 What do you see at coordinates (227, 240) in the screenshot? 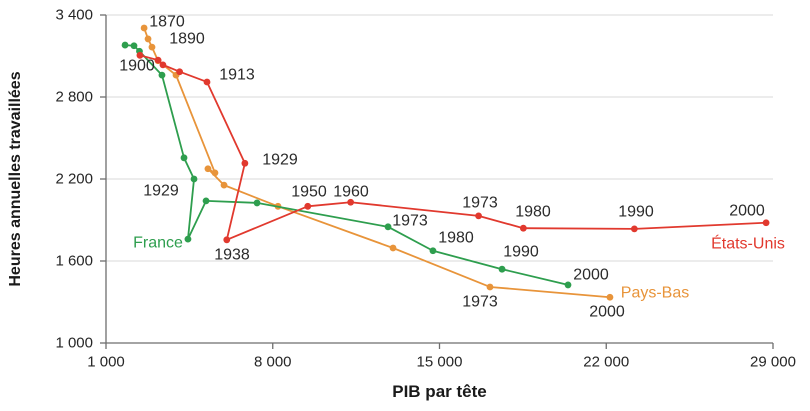
I see `data-point-etats-unis-1938` at bounding box center [227, 240].